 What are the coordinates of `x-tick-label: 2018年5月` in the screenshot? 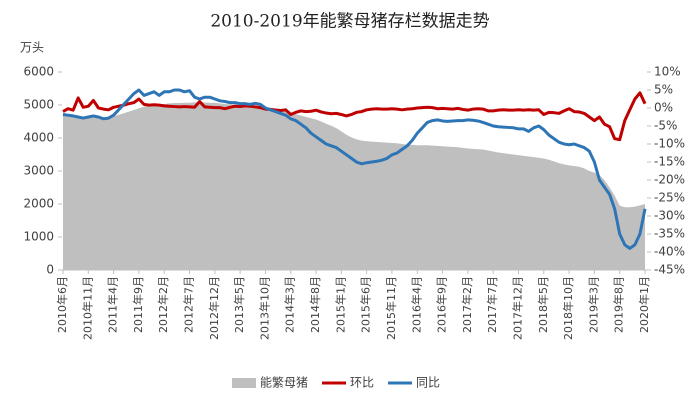 It's located at (543, 304).